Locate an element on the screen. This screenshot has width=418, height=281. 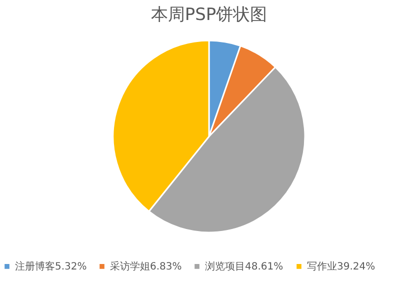
legend-label: 采访学姐6.83% is located at coordinates (146, 266).